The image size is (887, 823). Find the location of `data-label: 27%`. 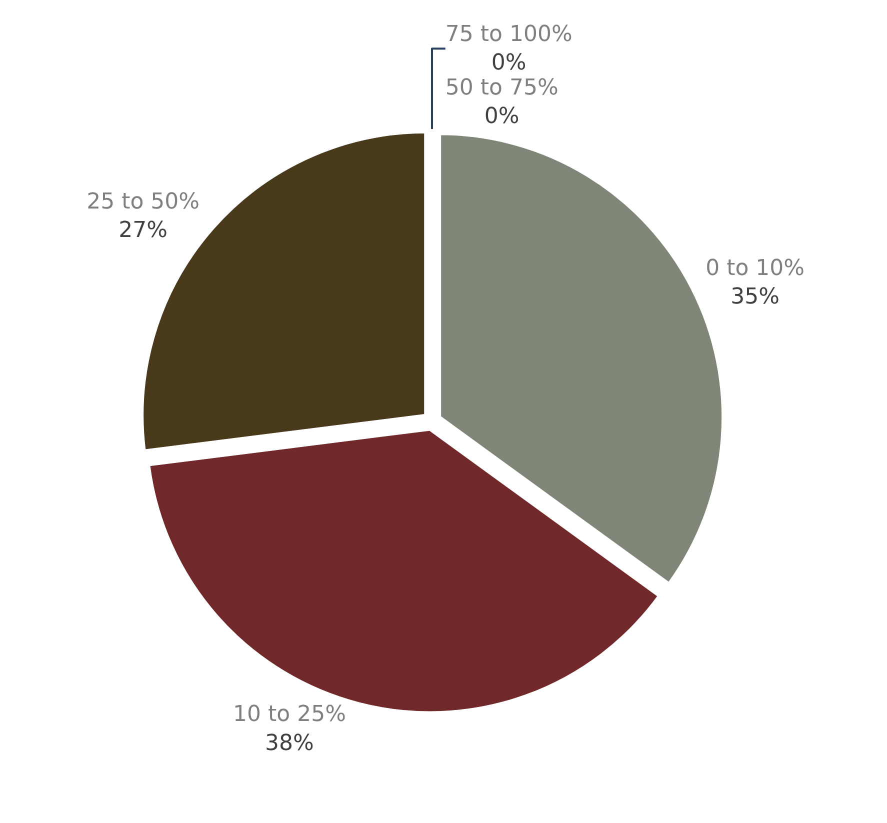

data-label: 27% is located at coordinates (143, 230).